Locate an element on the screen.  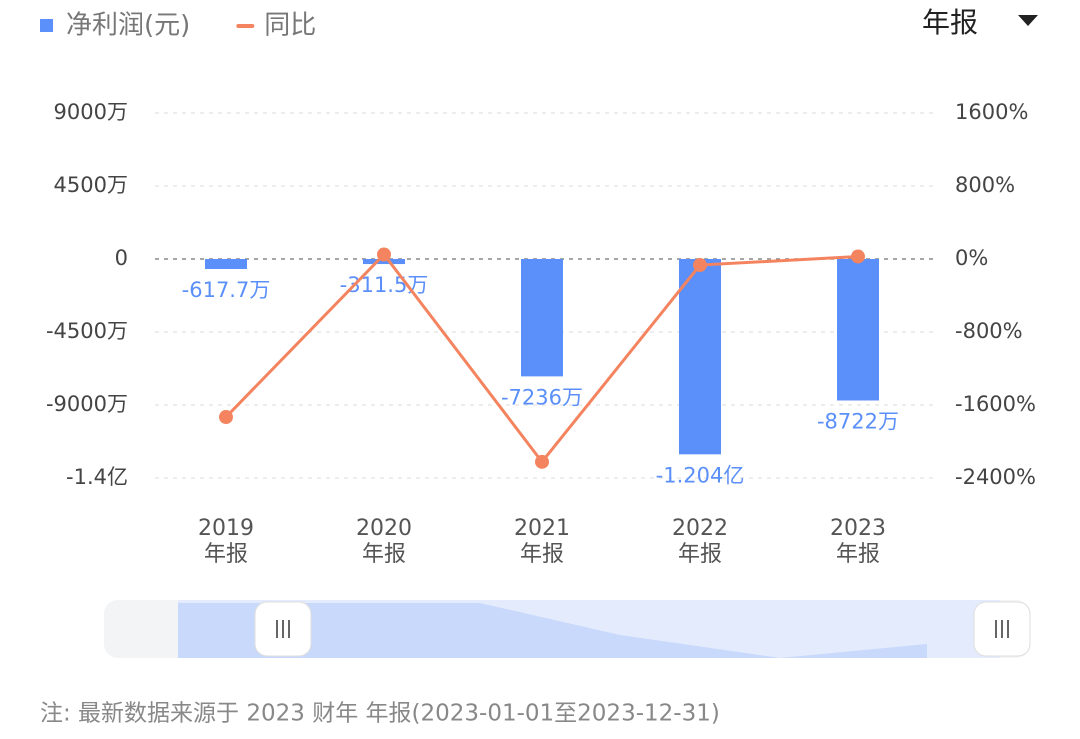
y-tick-label: 0 is located at coordinates (121, 258).